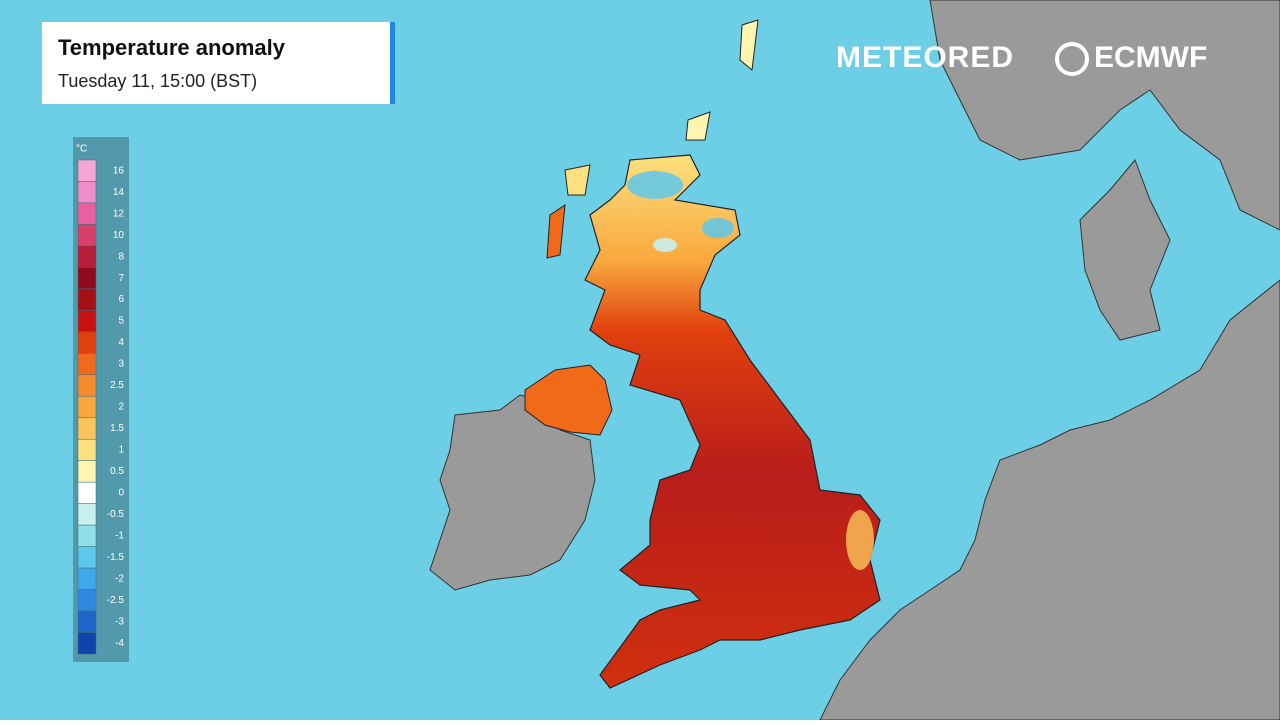 The height and width of the screenshot is (725, 1280). Describe the element at coordinates (749, 45) in the screenshot. I see `land-shetland` at that location.